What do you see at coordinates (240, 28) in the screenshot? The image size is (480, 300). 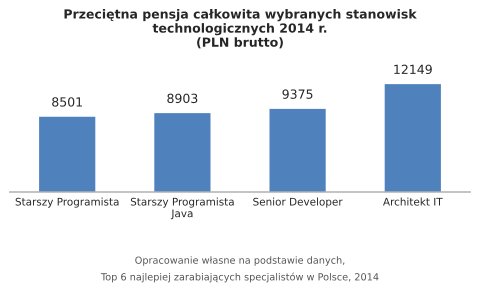 I see `chart-title: Przeciętna pensja całkowita wybranych stanowisk technologicznych 2014 r. (PLN brutto)` at bounding box center [240, 28].